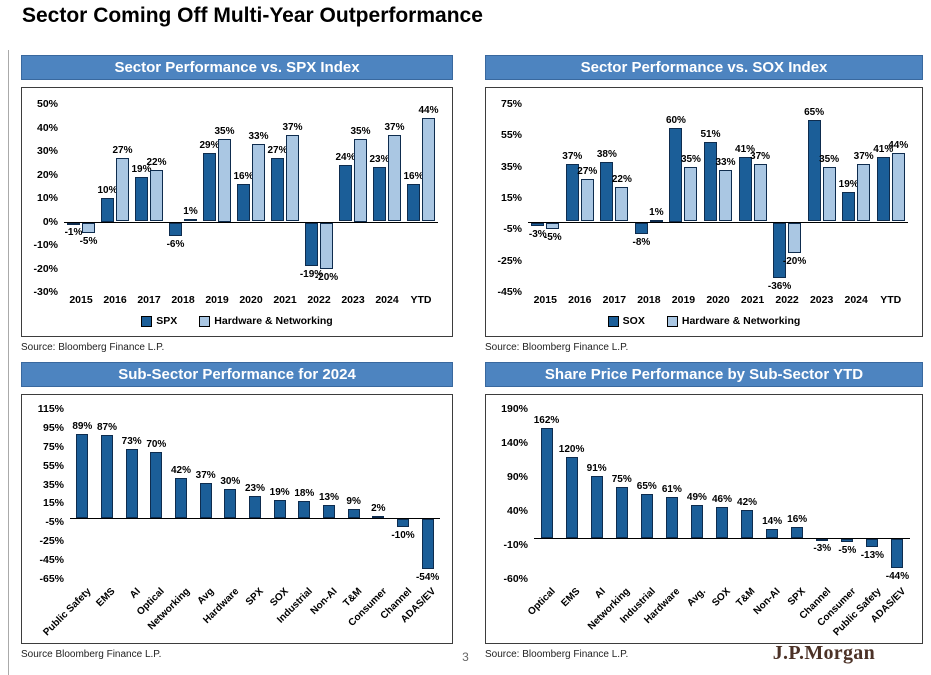 Image resolution: width=931 pixels, height=675 pixels. I want to click on value-label: 89%, so click(82, 426).